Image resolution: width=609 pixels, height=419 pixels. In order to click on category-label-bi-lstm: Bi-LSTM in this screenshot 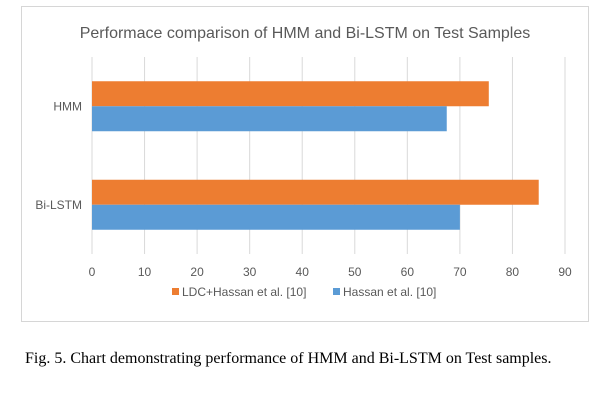, I will do `click(58, 205)`.